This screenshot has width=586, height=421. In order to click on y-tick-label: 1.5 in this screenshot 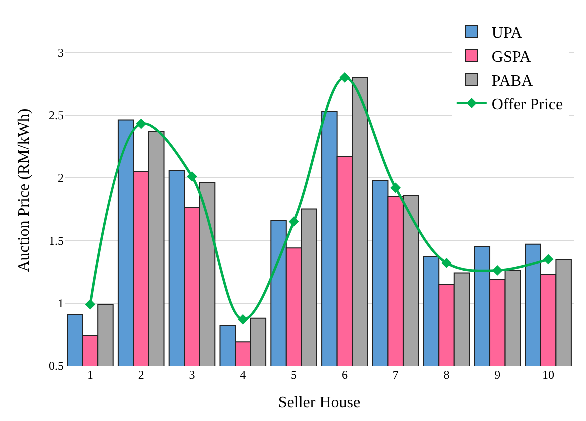, I will do `click(56, 241)`.